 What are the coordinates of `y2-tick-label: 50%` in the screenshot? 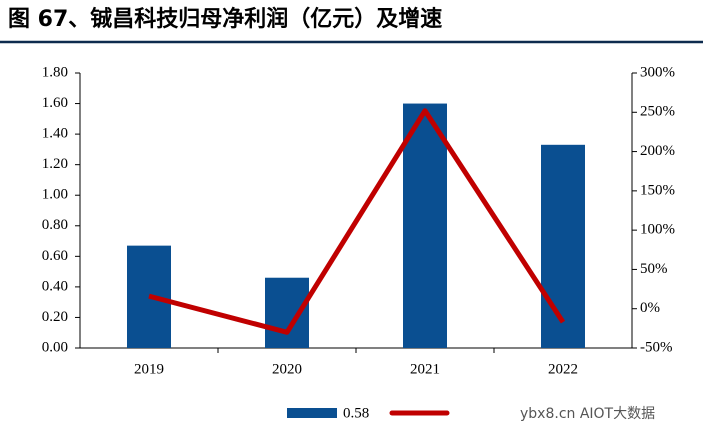 It's located at (654, 269).